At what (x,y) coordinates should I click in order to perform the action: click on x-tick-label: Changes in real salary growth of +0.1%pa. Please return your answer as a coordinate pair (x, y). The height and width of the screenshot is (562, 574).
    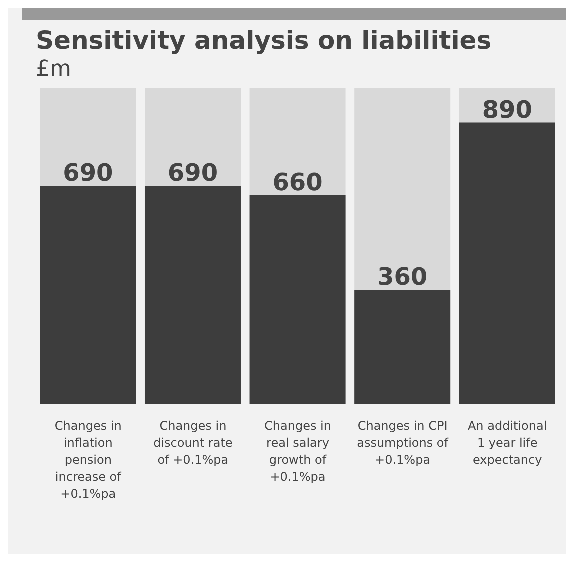
    Looking at the image, I should click on (298, 451).